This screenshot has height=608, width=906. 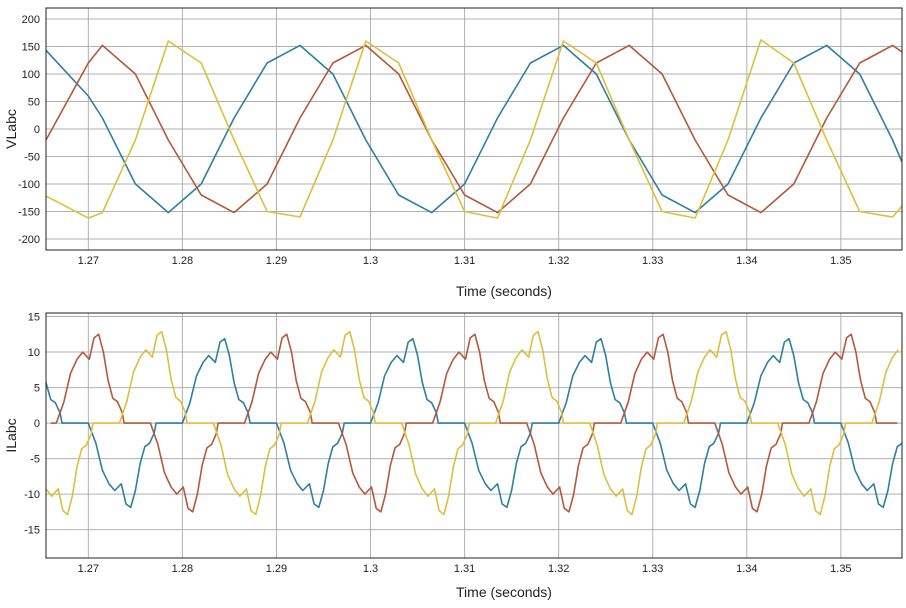 I want to click on current-ytick-label: -15, so click(x=32, y=531).